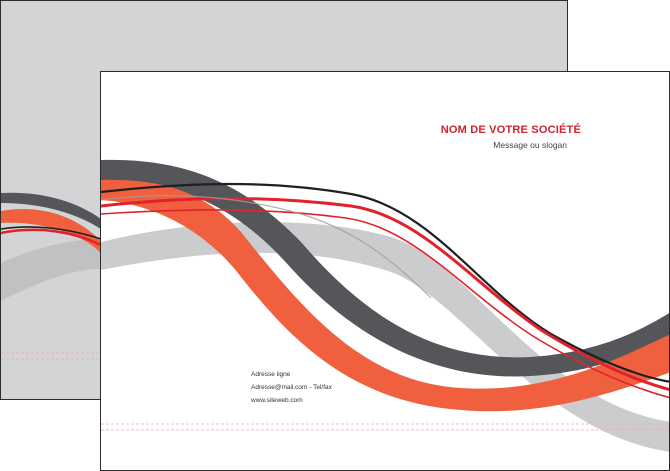 The height and width of the screenshot is (471, 670). Describe the element at coordinates (530, 145) in the screenshot. I see `company-slogan: Message ou slogan` at that location.